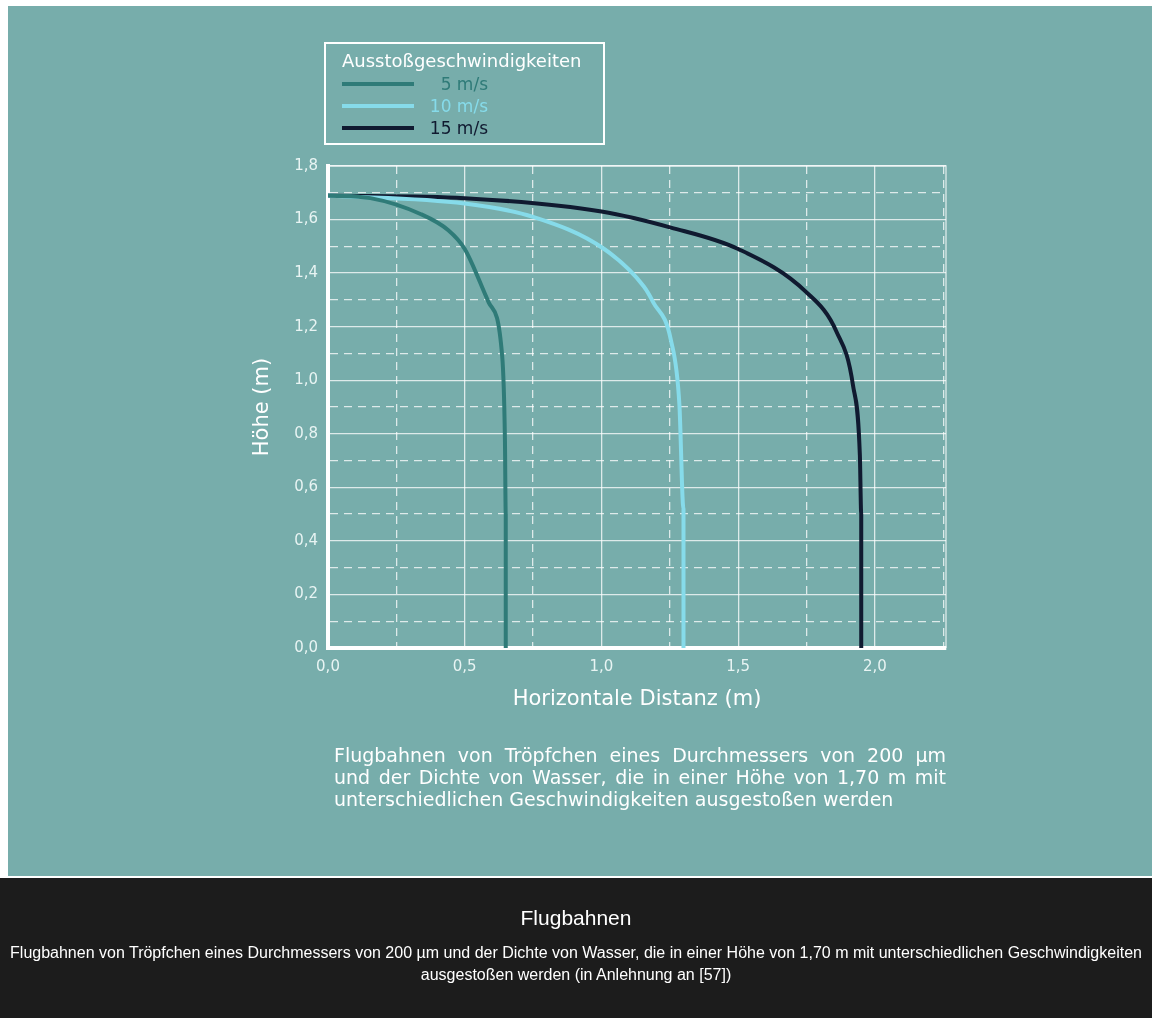 This screenshot has width=1152, height=1018. I want to click on legend-title: Ausstoßgeschwindigkeiten, so click(462, 60).